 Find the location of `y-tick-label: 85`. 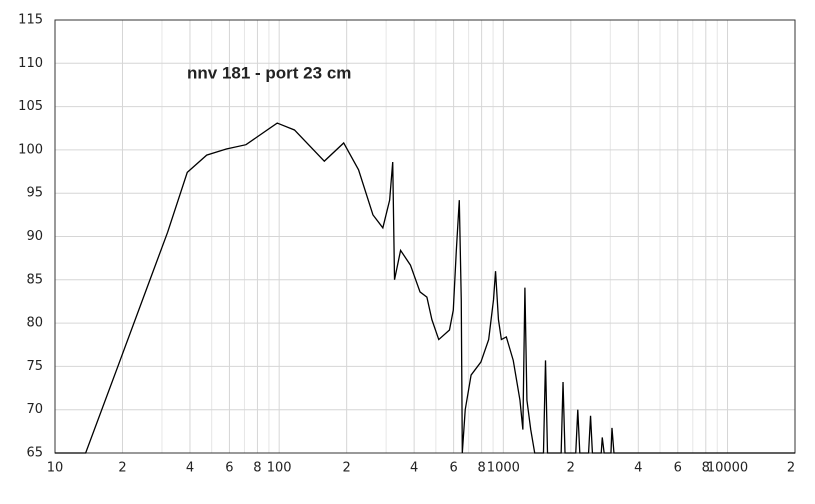

y-tick-label: 85 is located at coordinates (34, 279).